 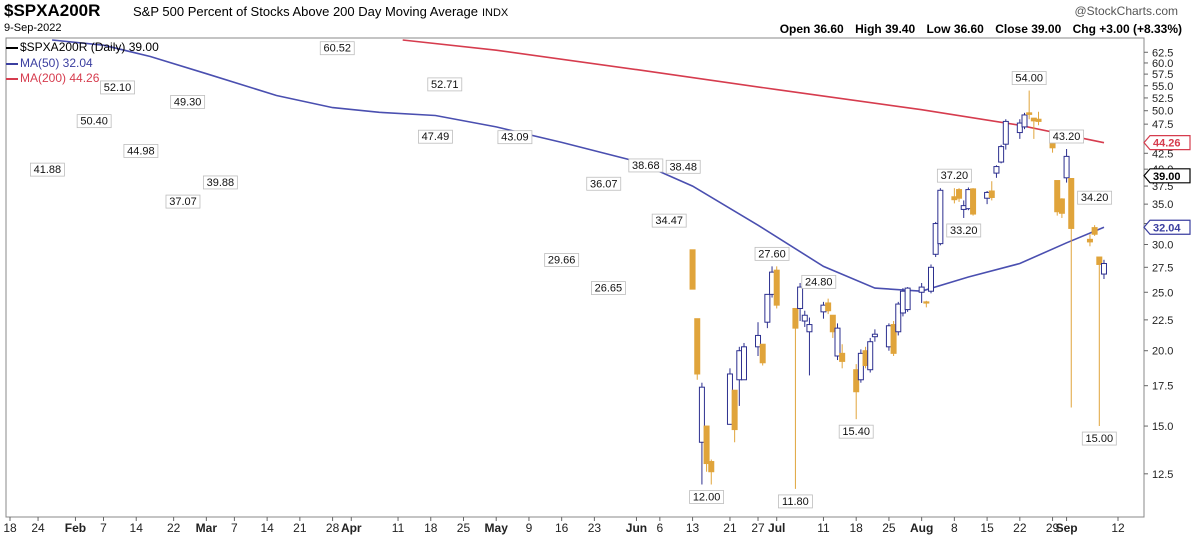 What do you see at coordinates (1084, 29) in the screenshot?
I see `change-label: Chg` at bounding box center [1084, 29].